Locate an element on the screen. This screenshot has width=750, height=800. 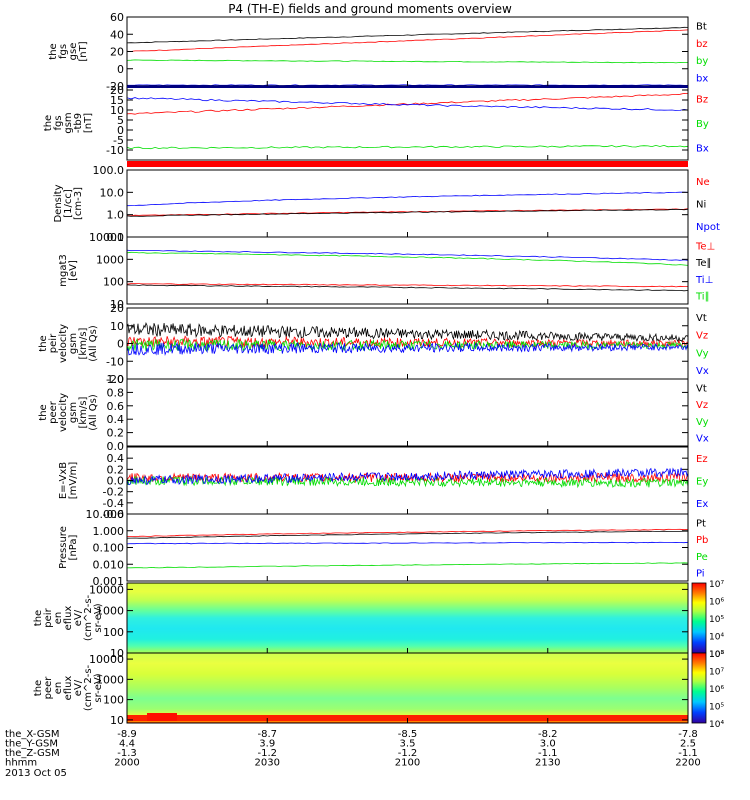
y-axis-label-line: [eV] is located at coordinates (73, 270).